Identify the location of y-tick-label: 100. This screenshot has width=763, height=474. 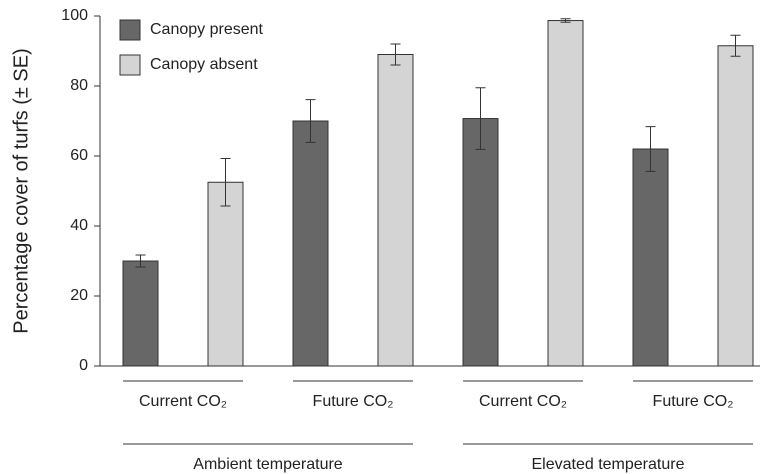
(74, 15).